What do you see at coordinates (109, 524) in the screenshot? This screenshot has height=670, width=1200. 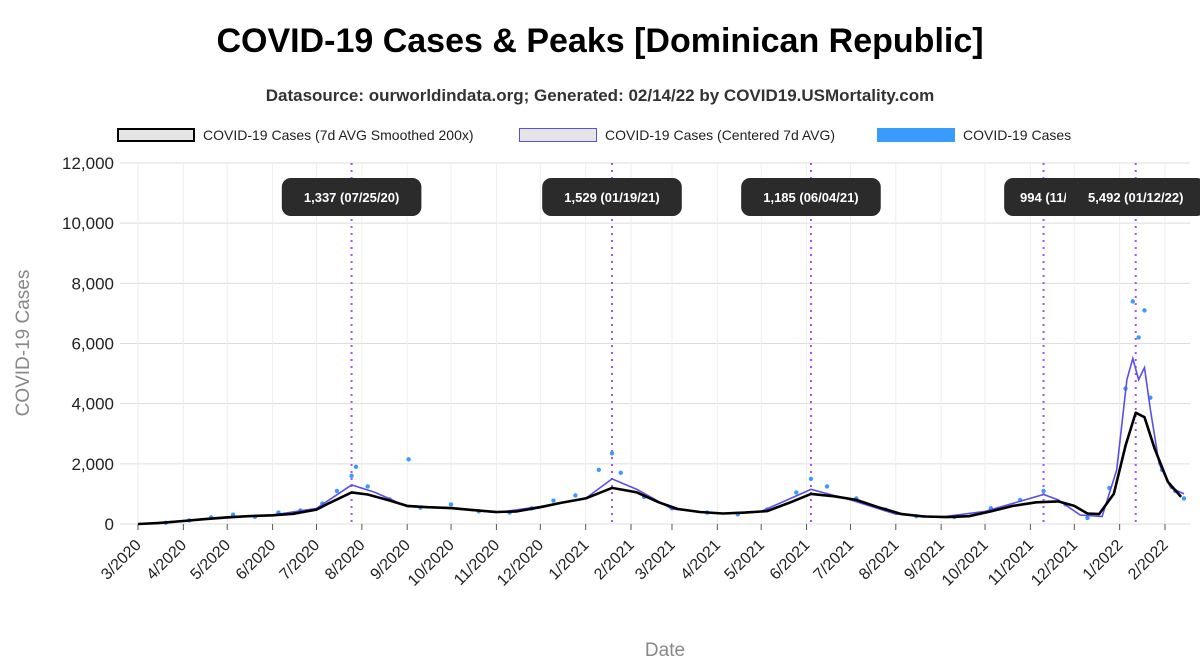 I see `y-tick-label: 0` at bounding box center [109, 524].